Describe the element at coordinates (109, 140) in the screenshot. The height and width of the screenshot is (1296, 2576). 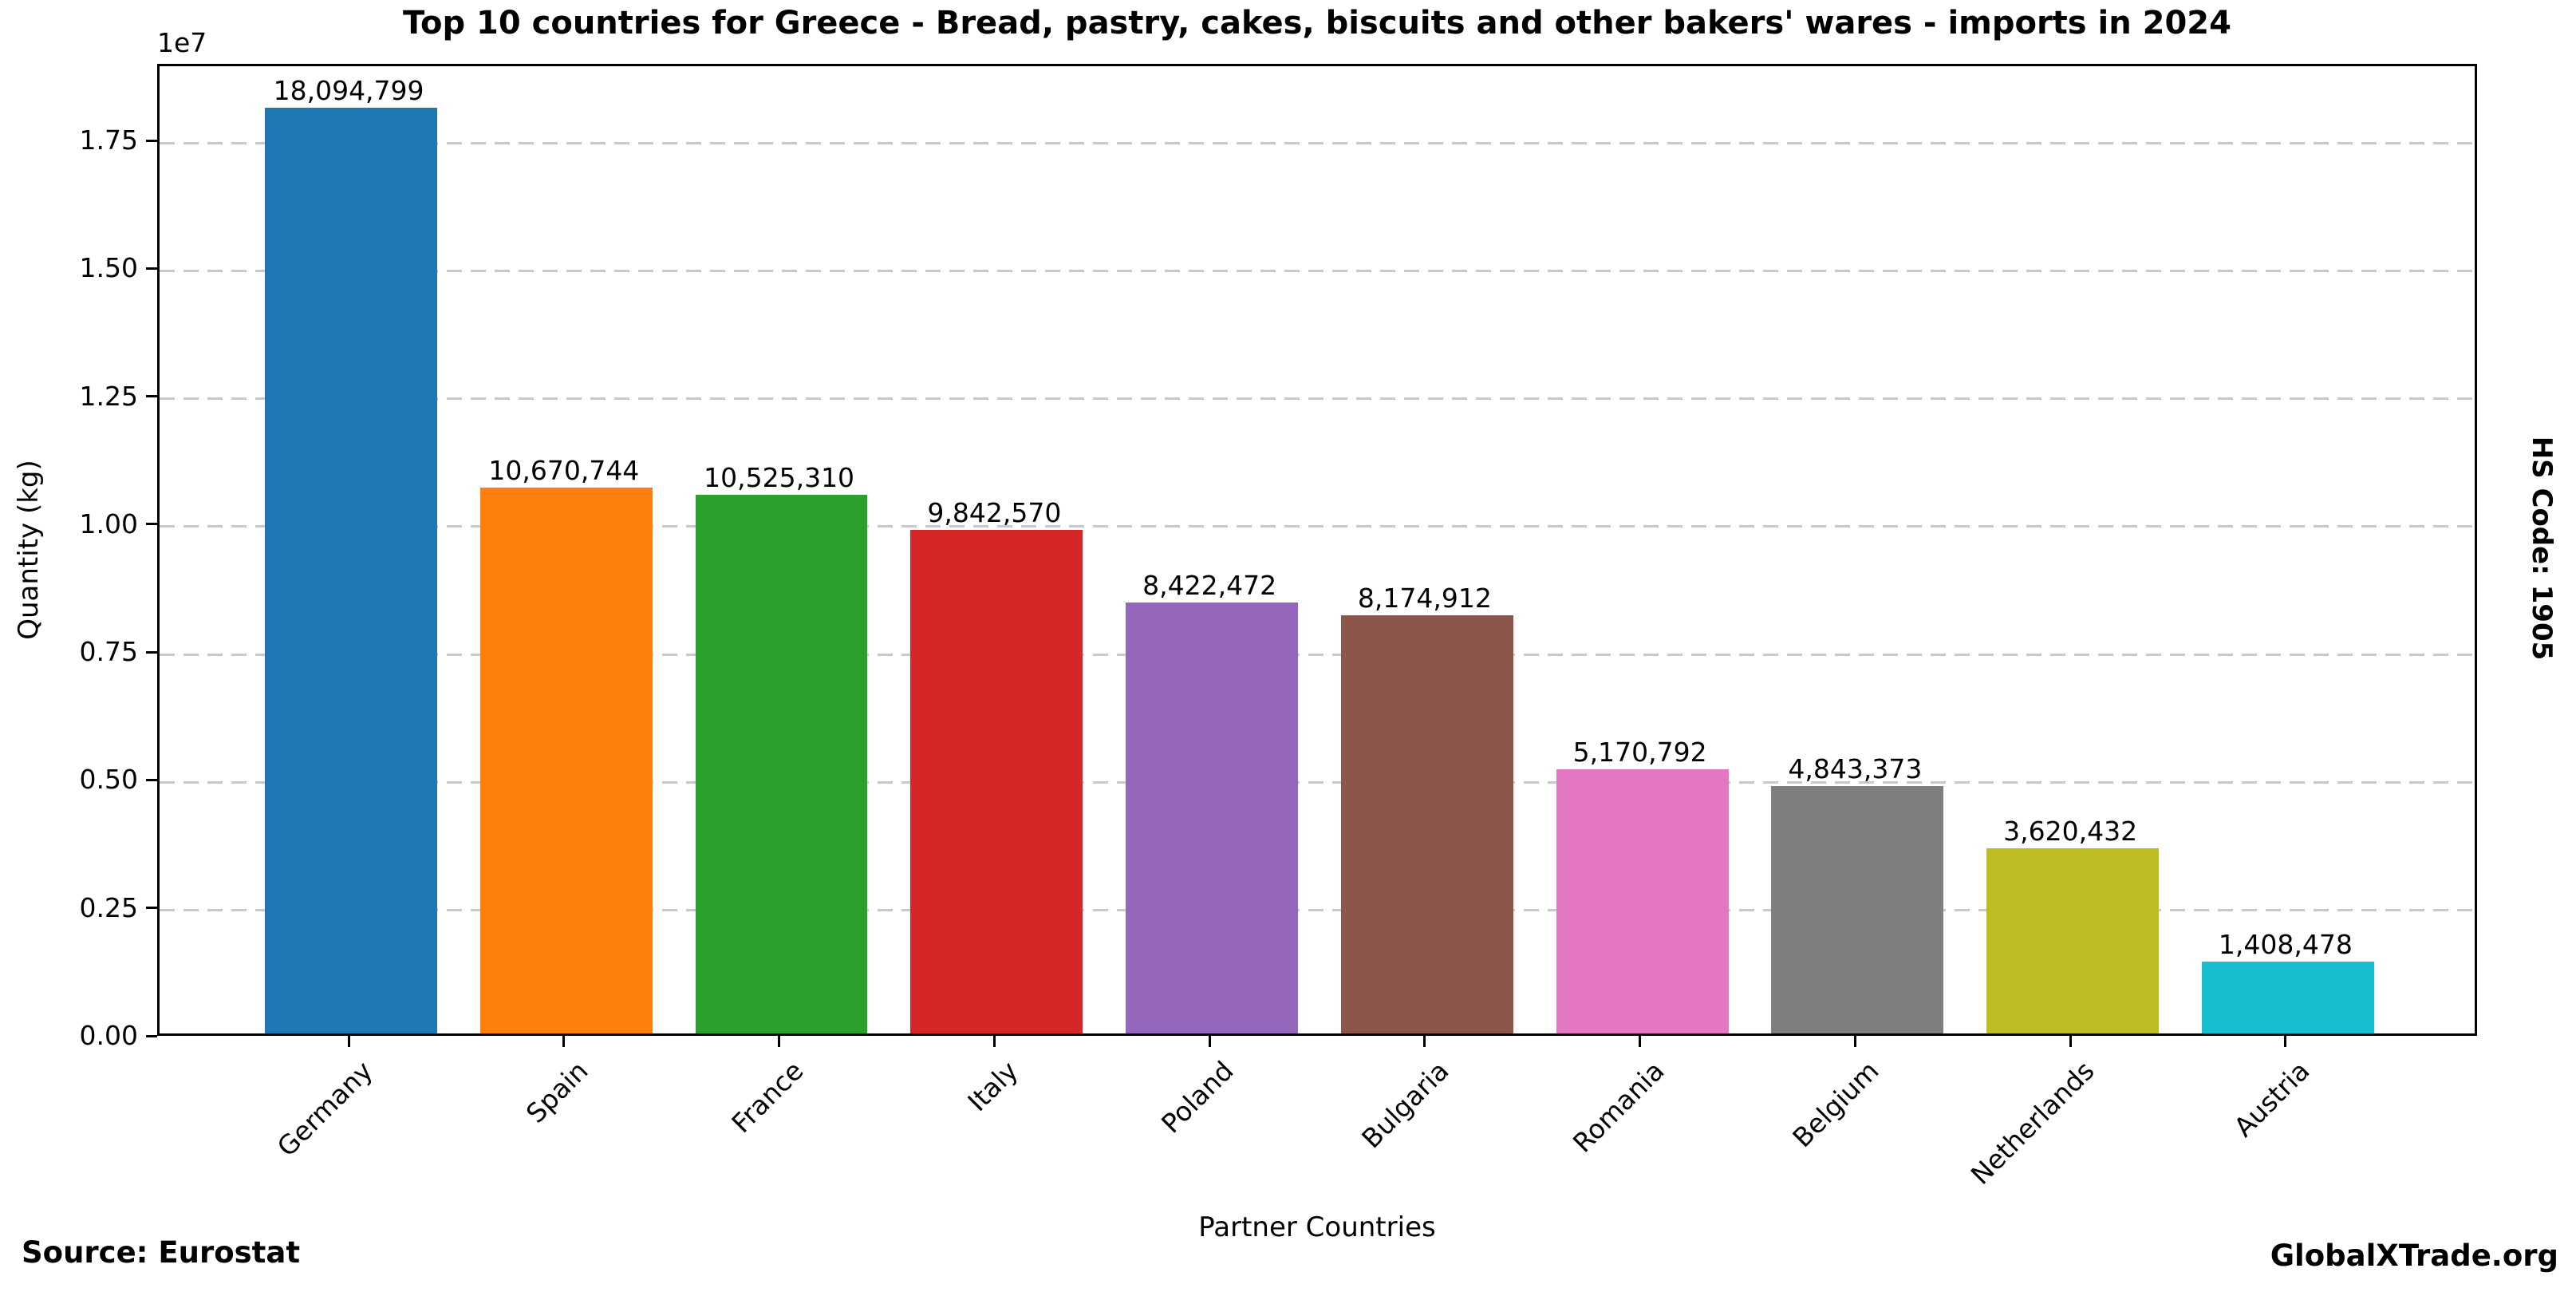
I see `y-tick-label: 1.75` at that location.